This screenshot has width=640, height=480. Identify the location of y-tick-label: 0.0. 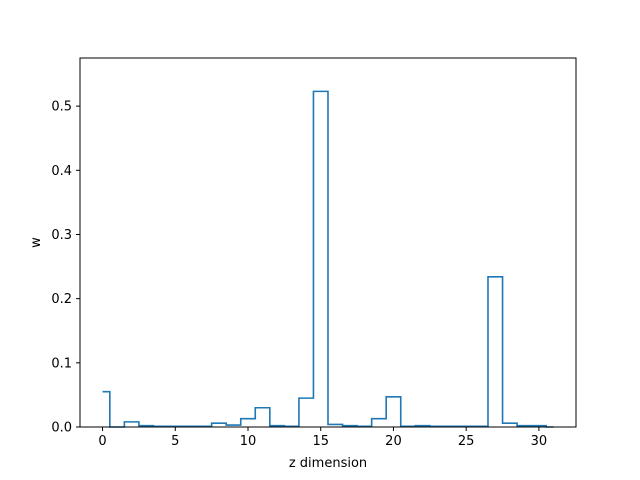
(61, 428).